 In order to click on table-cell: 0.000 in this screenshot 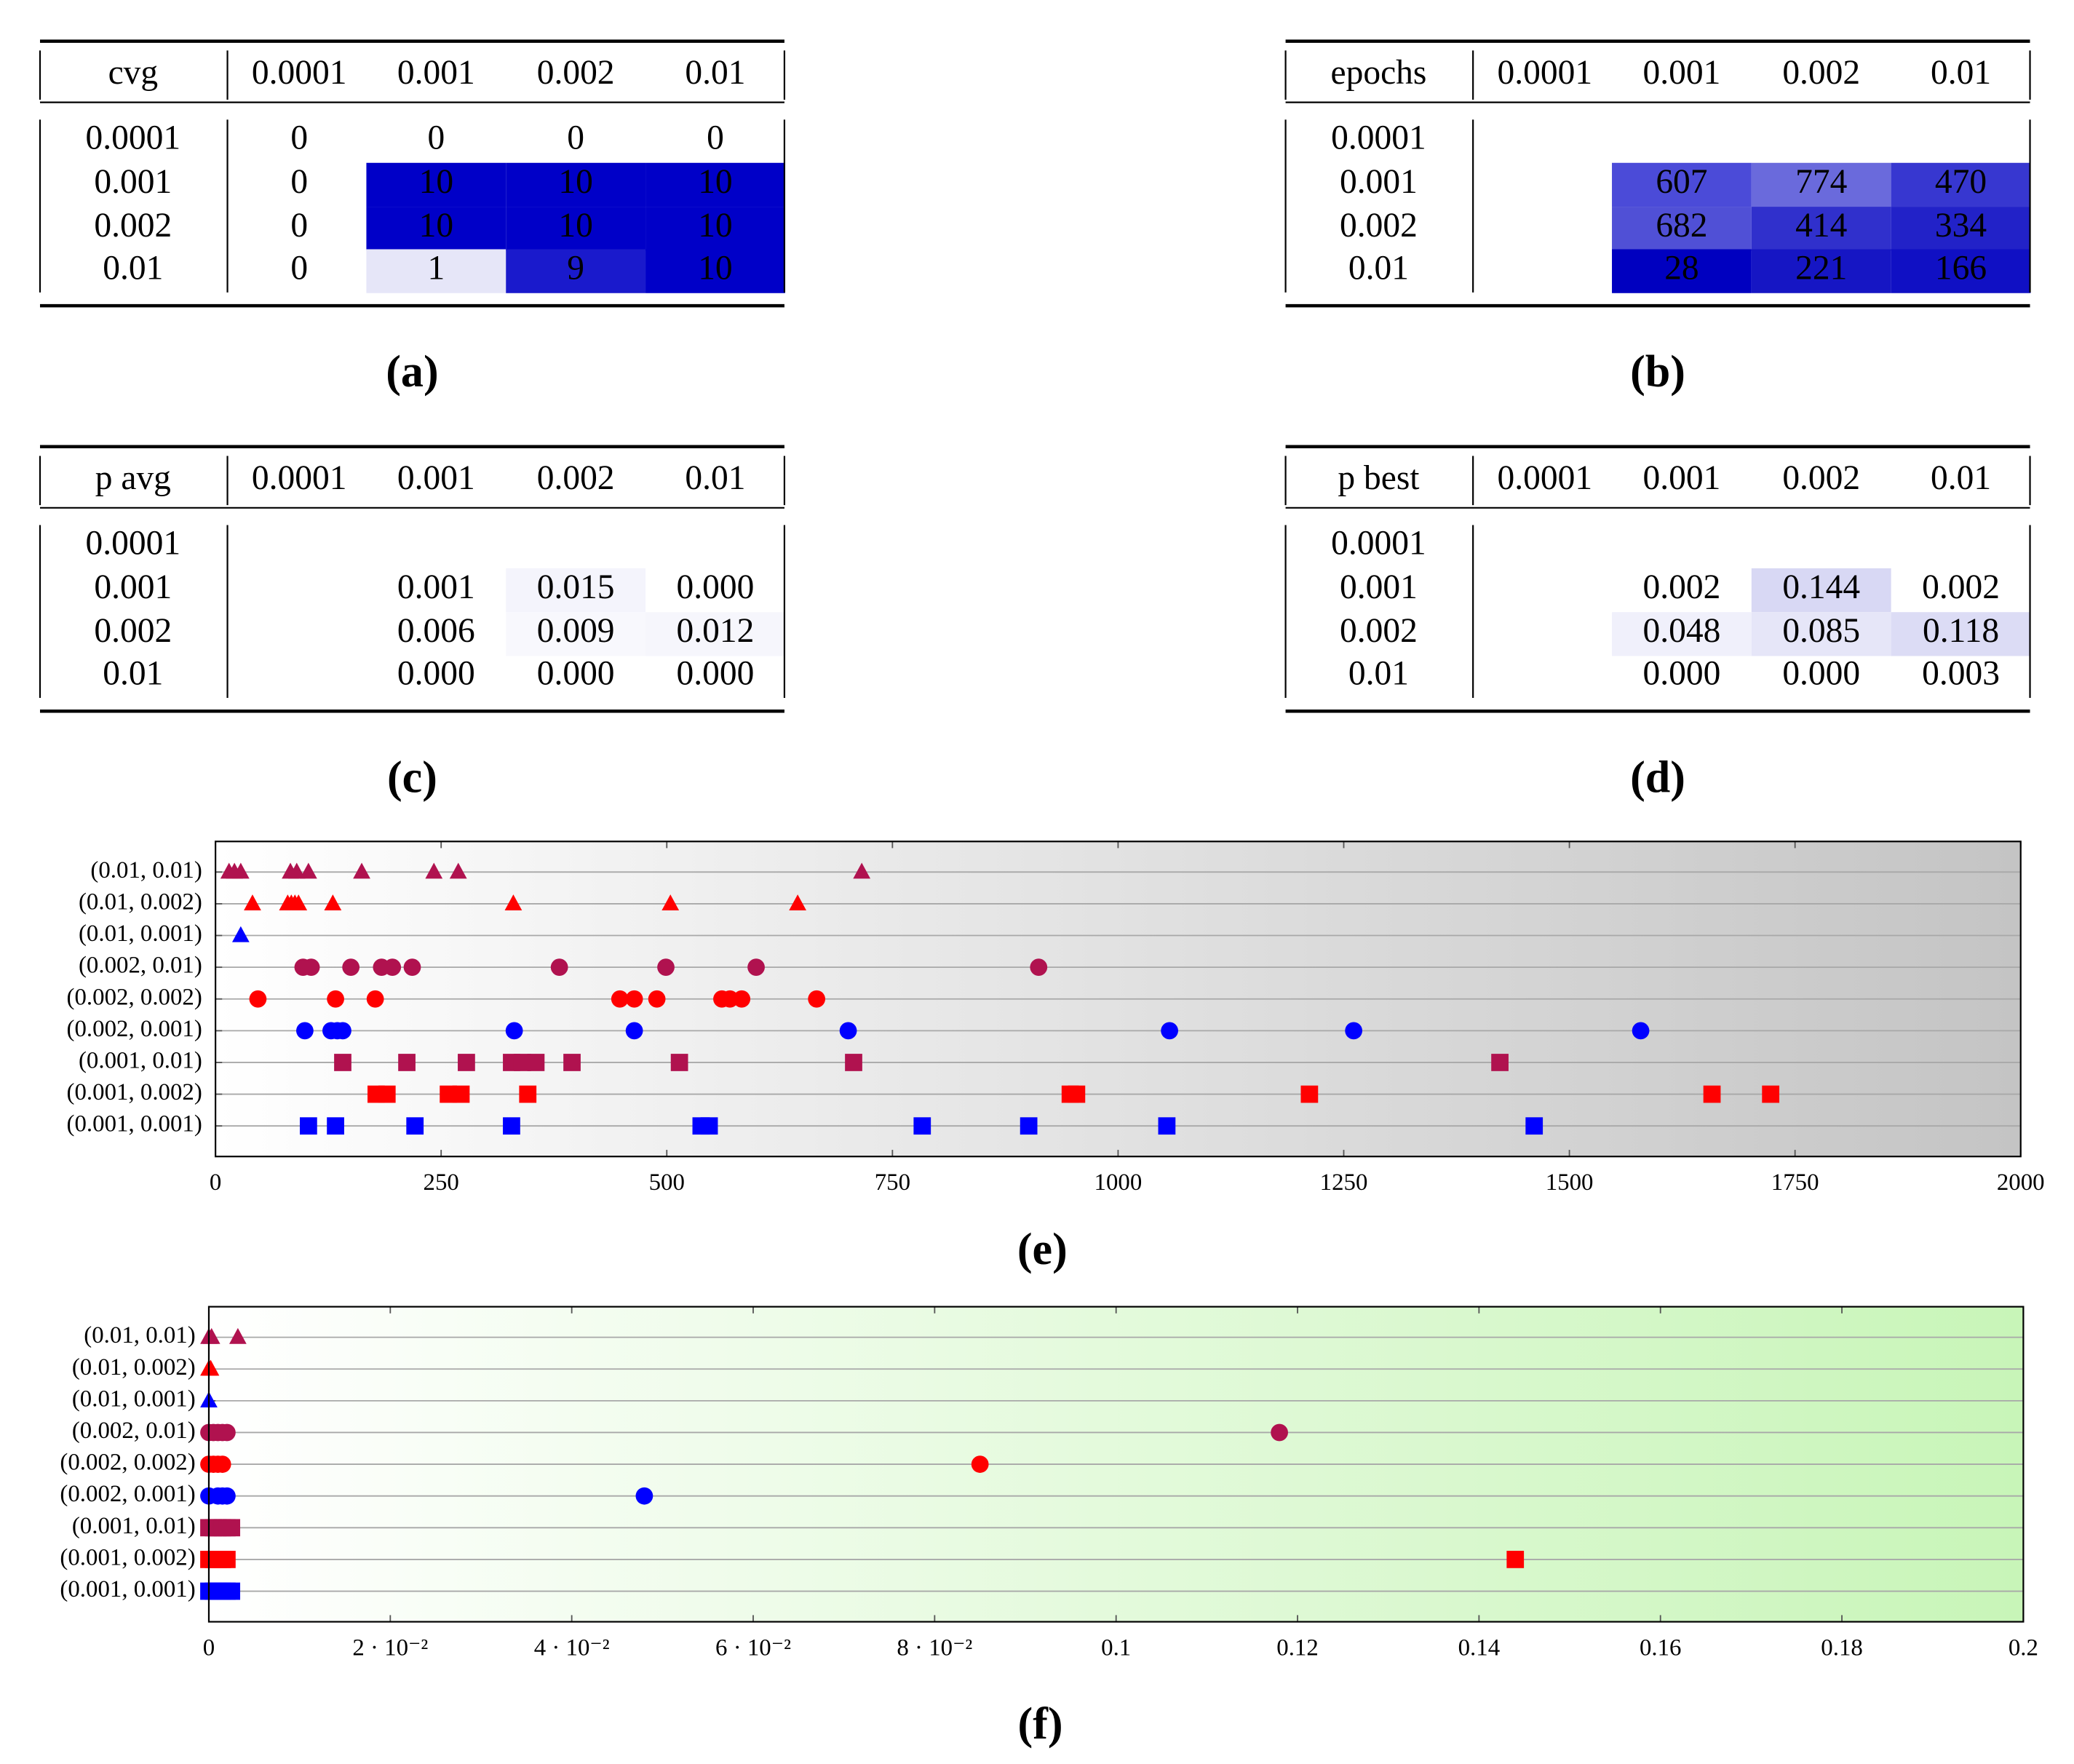, I will do `click(436, 674)`.